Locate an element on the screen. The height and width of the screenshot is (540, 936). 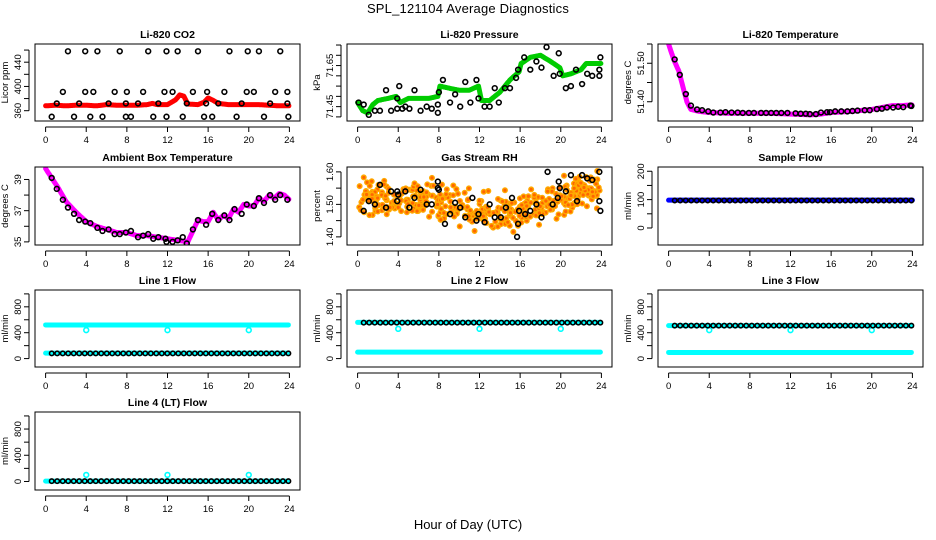
x-axis: 0 4 8 12 16 20 24 is located at coordinates (481, 136).